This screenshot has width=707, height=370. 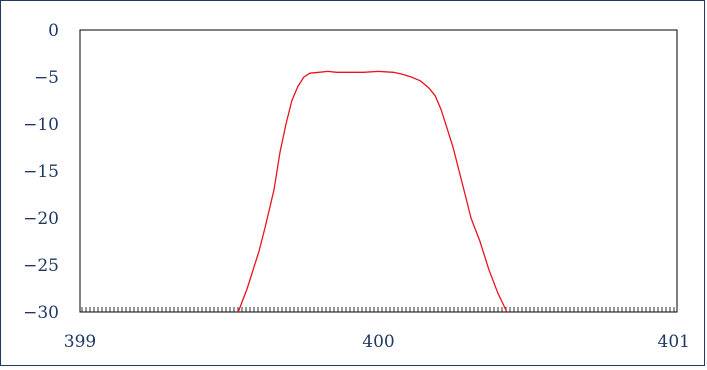 I want to click on x-tick-label: 399, so click(x=80, y=342).